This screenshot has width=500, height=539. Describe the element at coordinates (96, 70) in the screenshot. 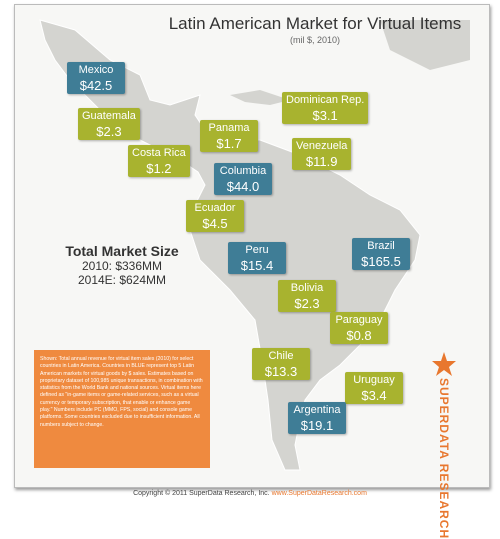

I see `country-name: Mexico` at that location.